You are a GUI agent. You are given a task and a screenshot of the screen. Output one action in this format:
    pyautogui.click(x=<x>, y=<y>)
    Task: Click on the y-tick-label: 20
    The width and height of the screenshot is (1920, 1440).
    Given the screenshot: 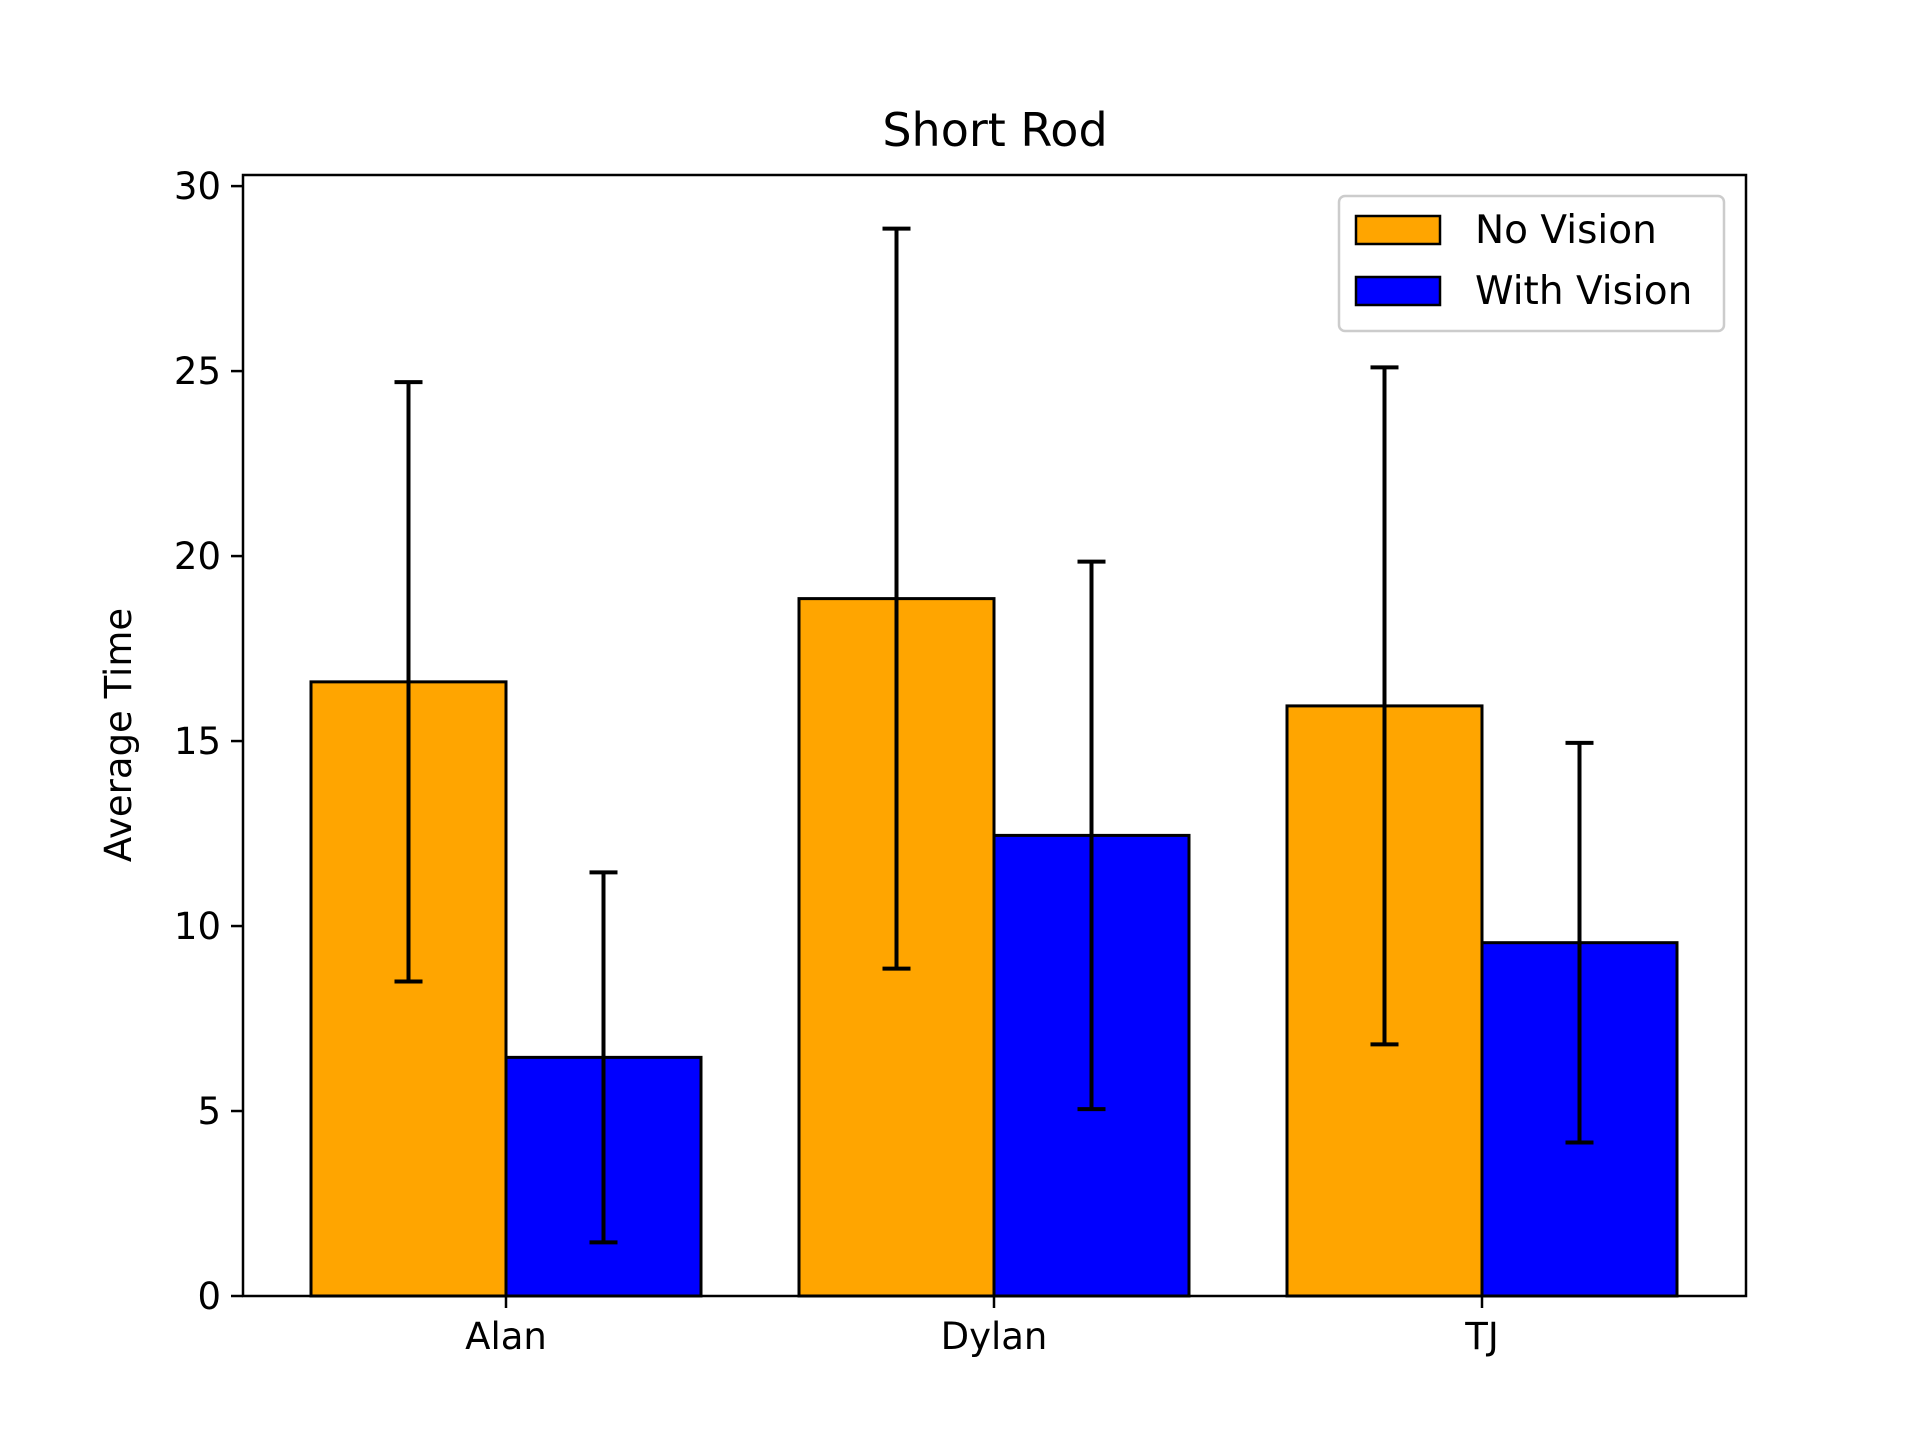 What is the action you would take?
    pyautogui.click(x=197, y=556)
    